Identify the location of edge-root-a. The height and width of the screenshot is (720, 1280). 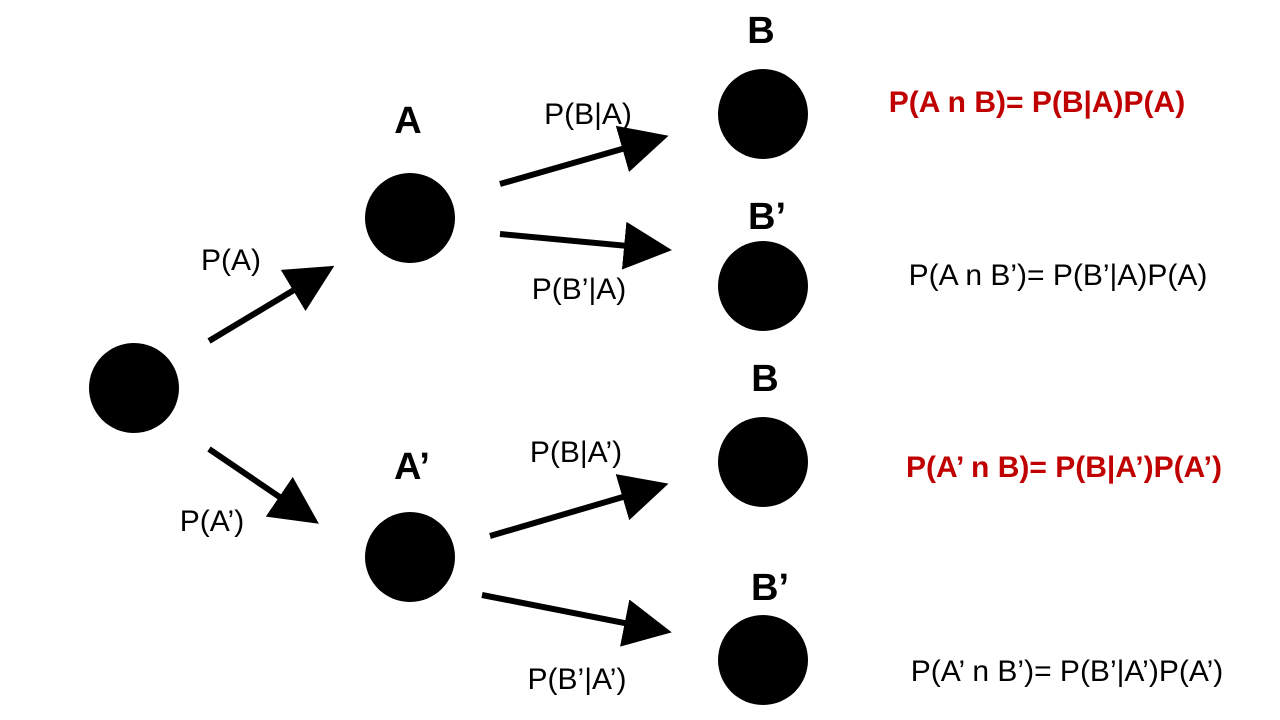
(271, 304).